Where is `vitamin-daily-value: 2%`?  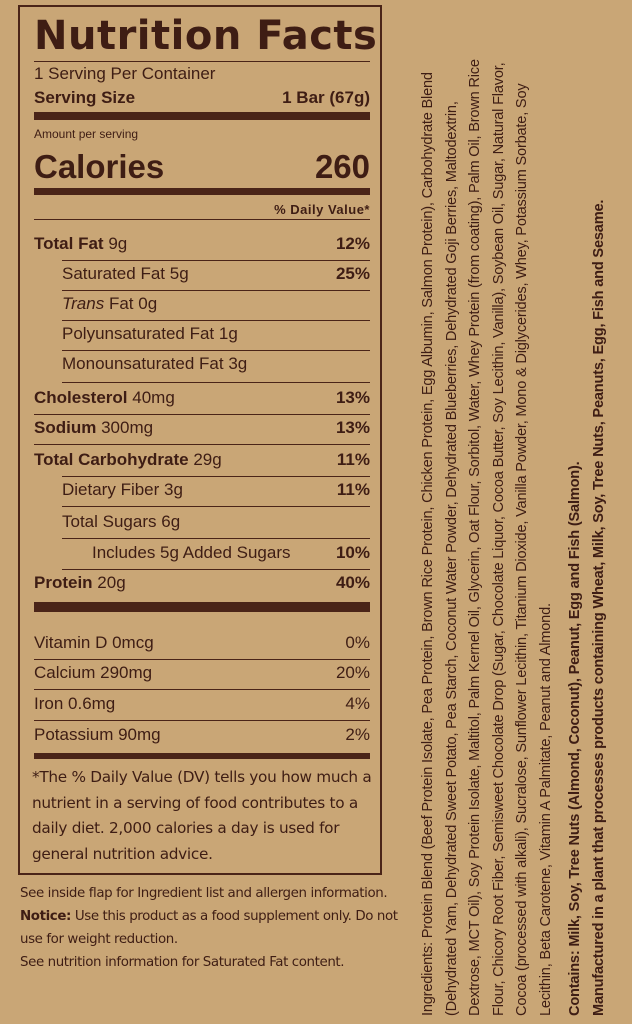
vitamin-daily-value: 2% is located at coordinates (357, 734).